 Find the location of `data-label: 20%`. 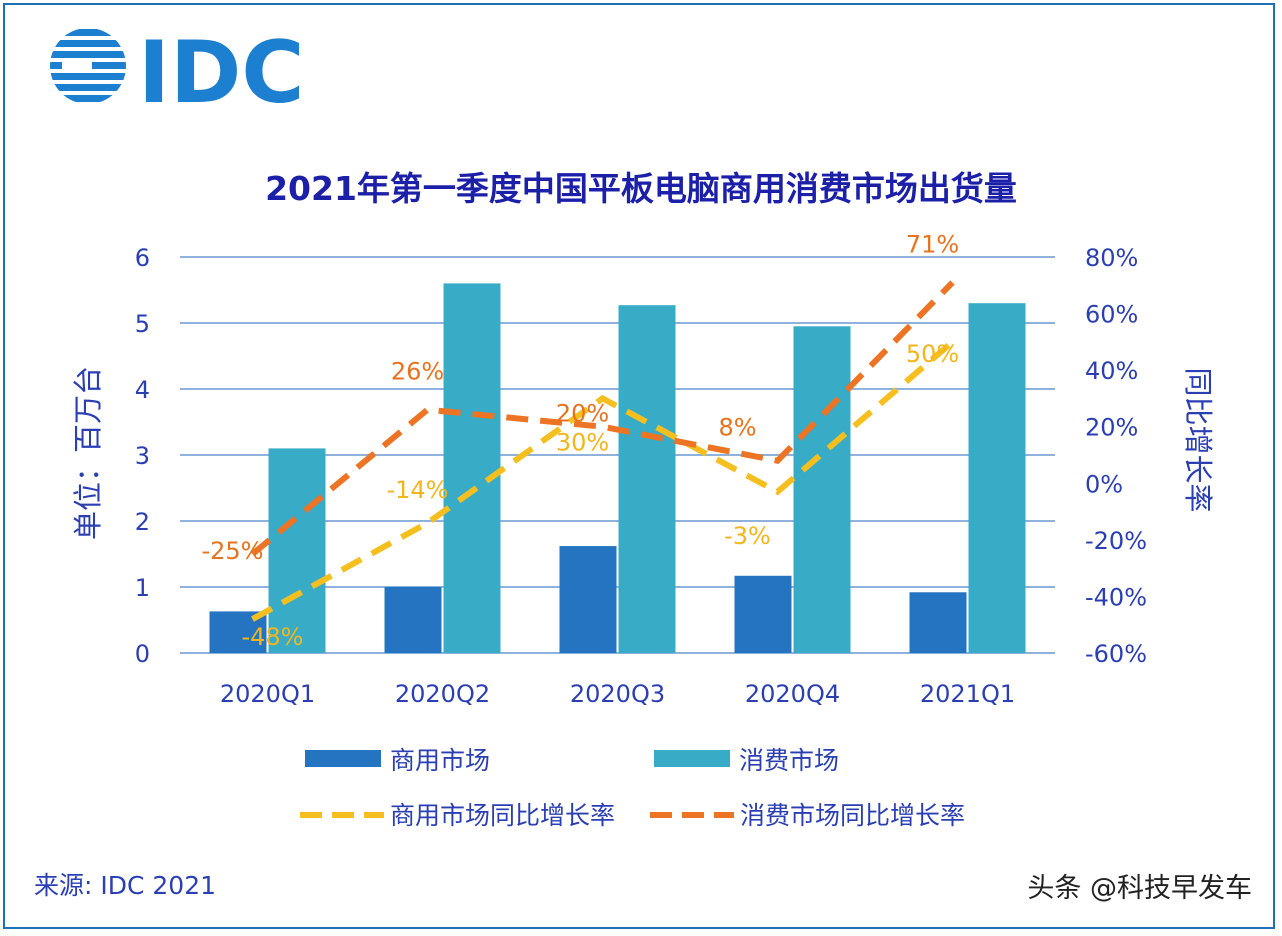

data-label: 20% is located at coordinates (582, 414).